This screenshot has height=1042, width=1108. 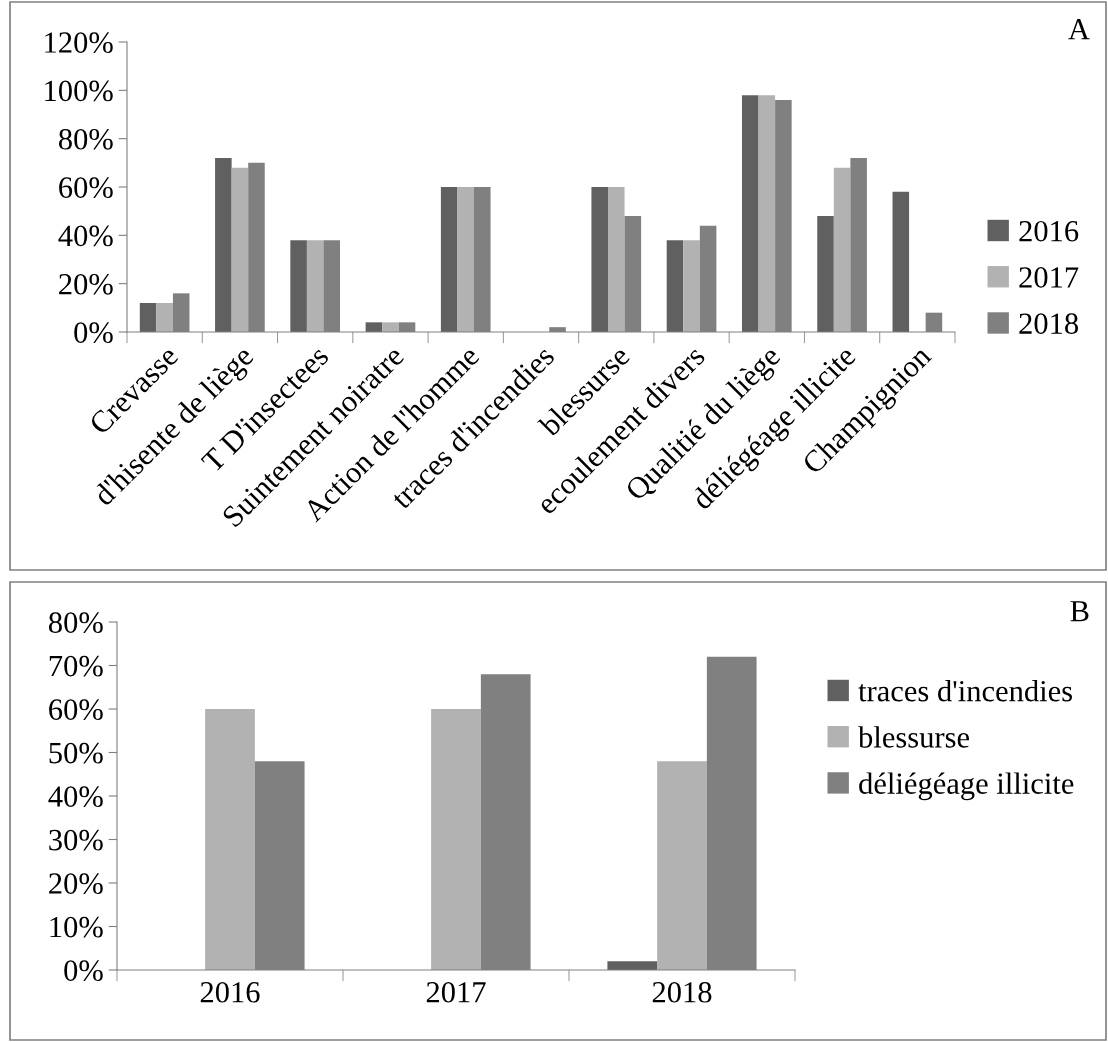 What do you see at coordinates (76, 753) in the screenshot?
I see `y-tick-label: 50%` at bounding box center [76, 753].